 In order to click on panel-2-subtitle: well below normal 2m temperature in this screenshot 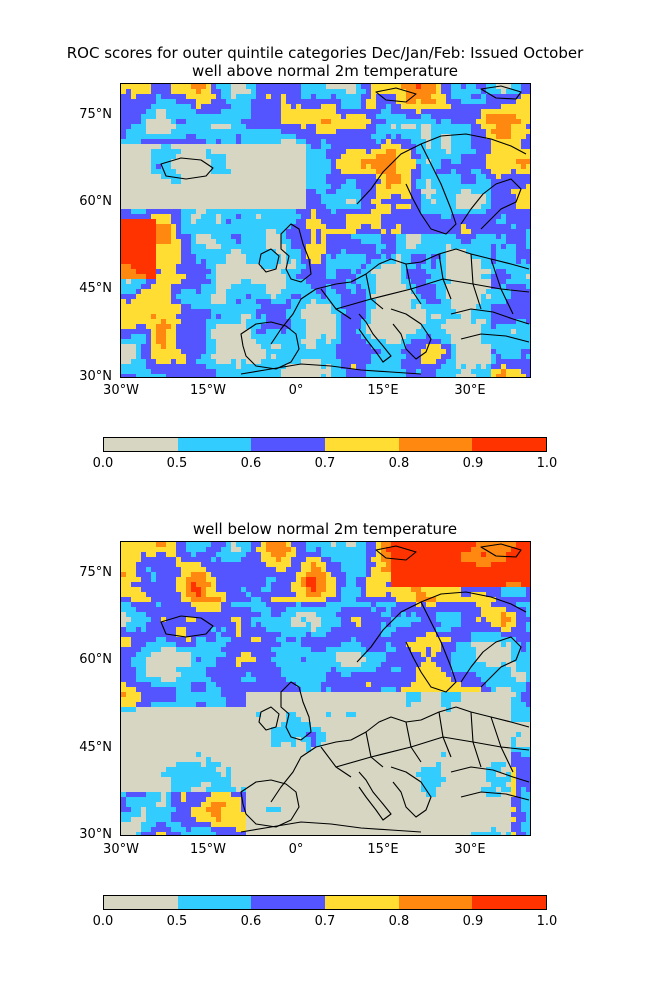, I will do `click(325, 529)`.